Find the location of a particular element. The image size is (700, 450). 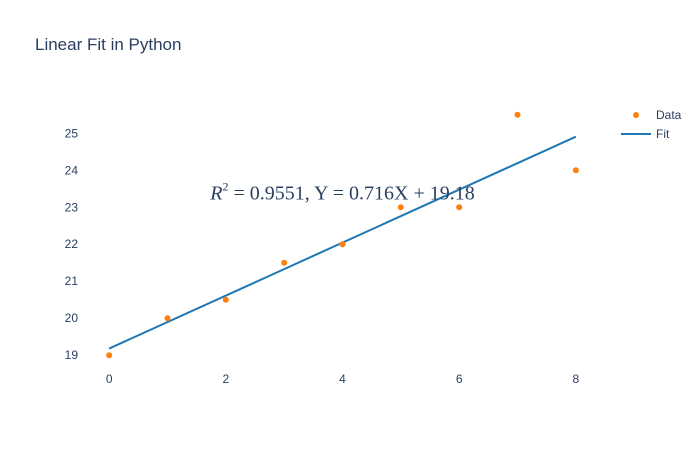

x-tick-label: 2 is located at coordinates (225, 379).